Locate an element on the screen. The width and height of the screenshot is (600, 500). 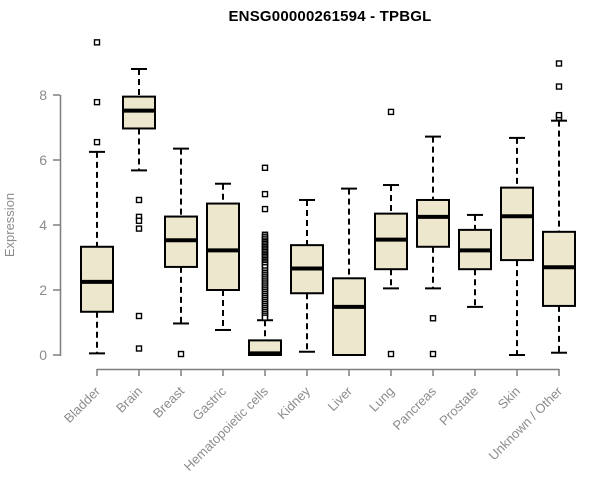
boxplot-hematopoietic-cells is located at coordinates (265, 260).